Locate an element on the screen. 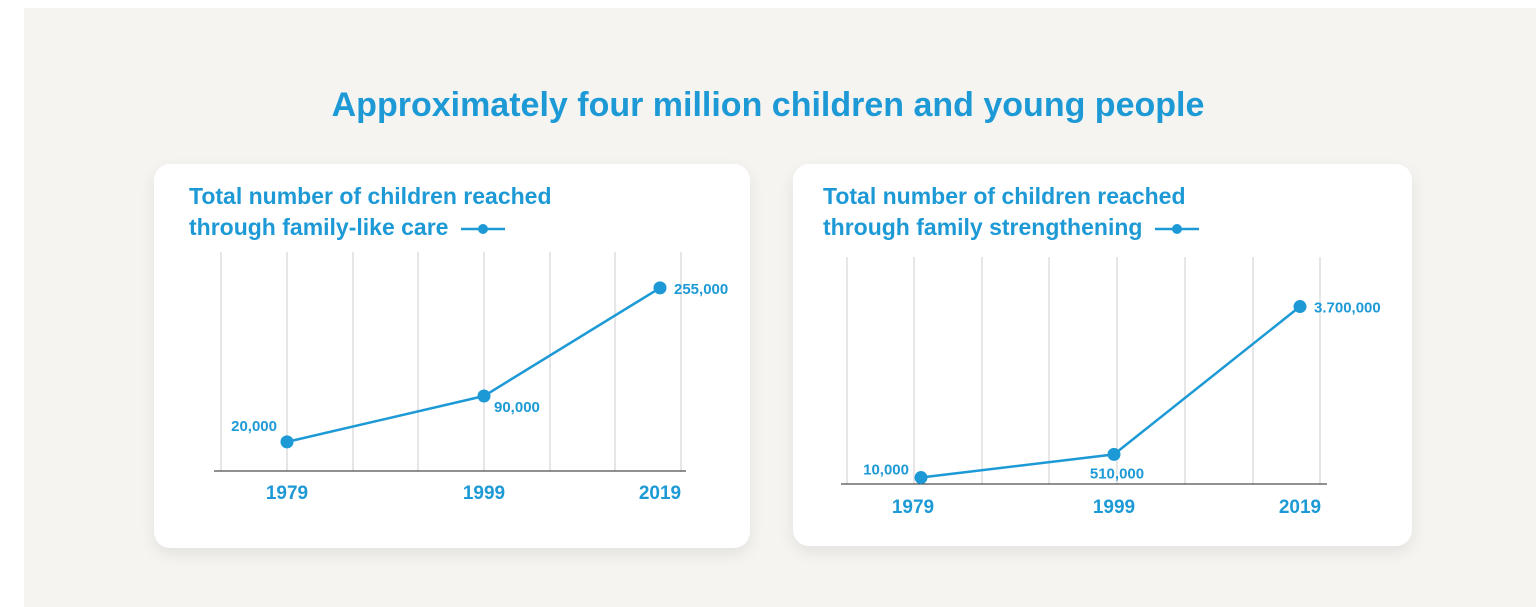  chart-title-line-2: through family-like care is located at coordinates (318, 227).